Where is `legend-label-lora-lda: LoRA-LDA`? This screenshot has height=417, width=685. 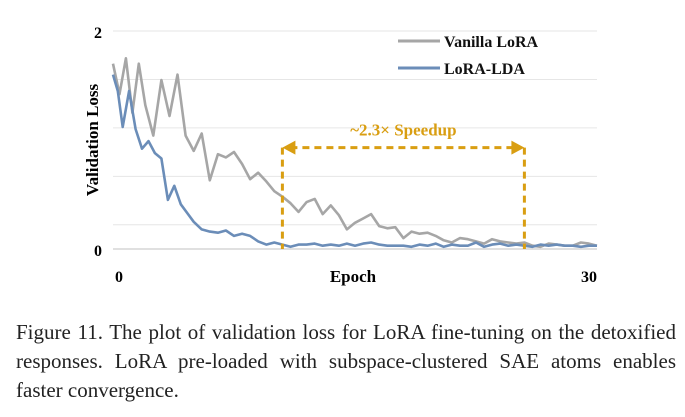 legend-label-lora-lda: LoRA-LDA is located at coordinates (484, 69).